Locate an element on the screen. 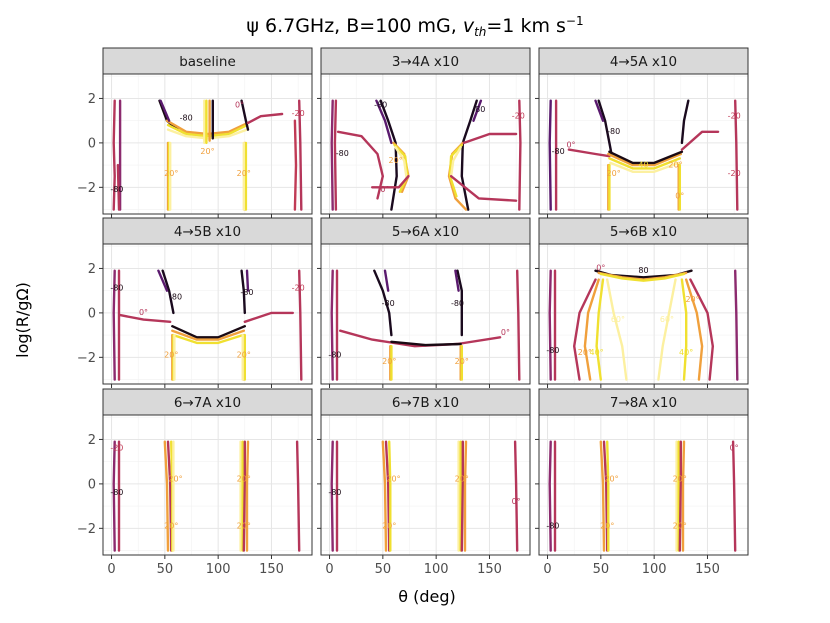  contour-label: 80 is located at coordinates (643, 270).